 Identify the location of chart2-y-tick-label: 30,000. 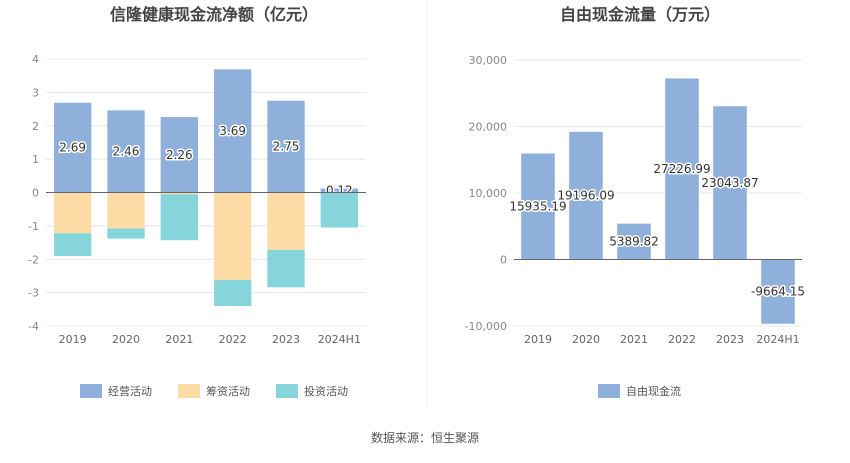
(488, 60).